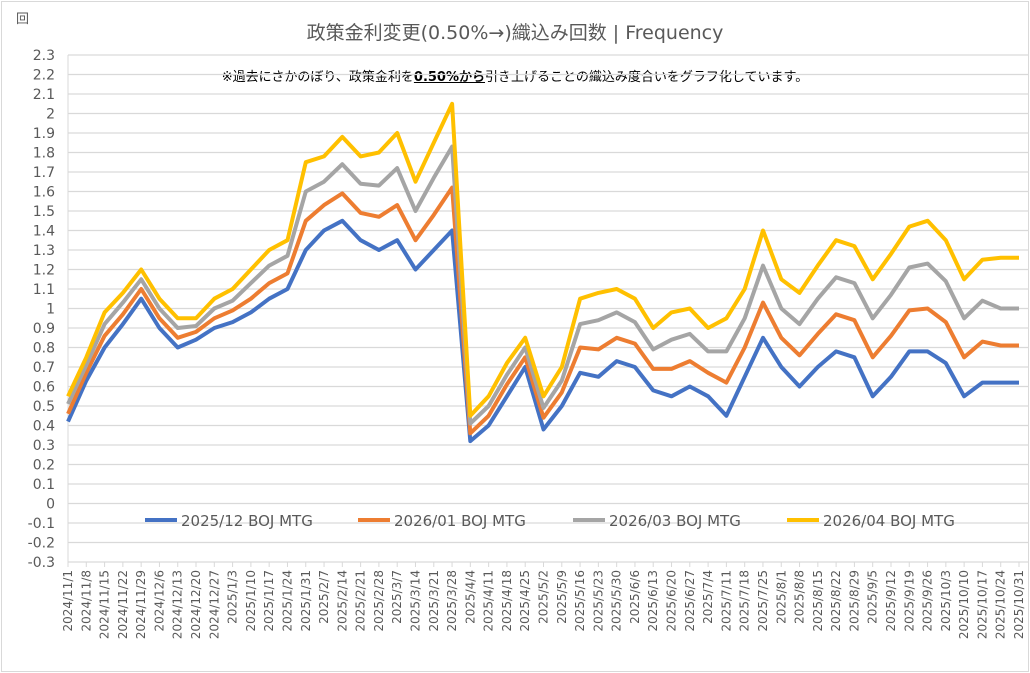 The height and width of the screenshot is (673, 1030). I want to click on x-tick-label: 2025/5/16, so click(580, 601).